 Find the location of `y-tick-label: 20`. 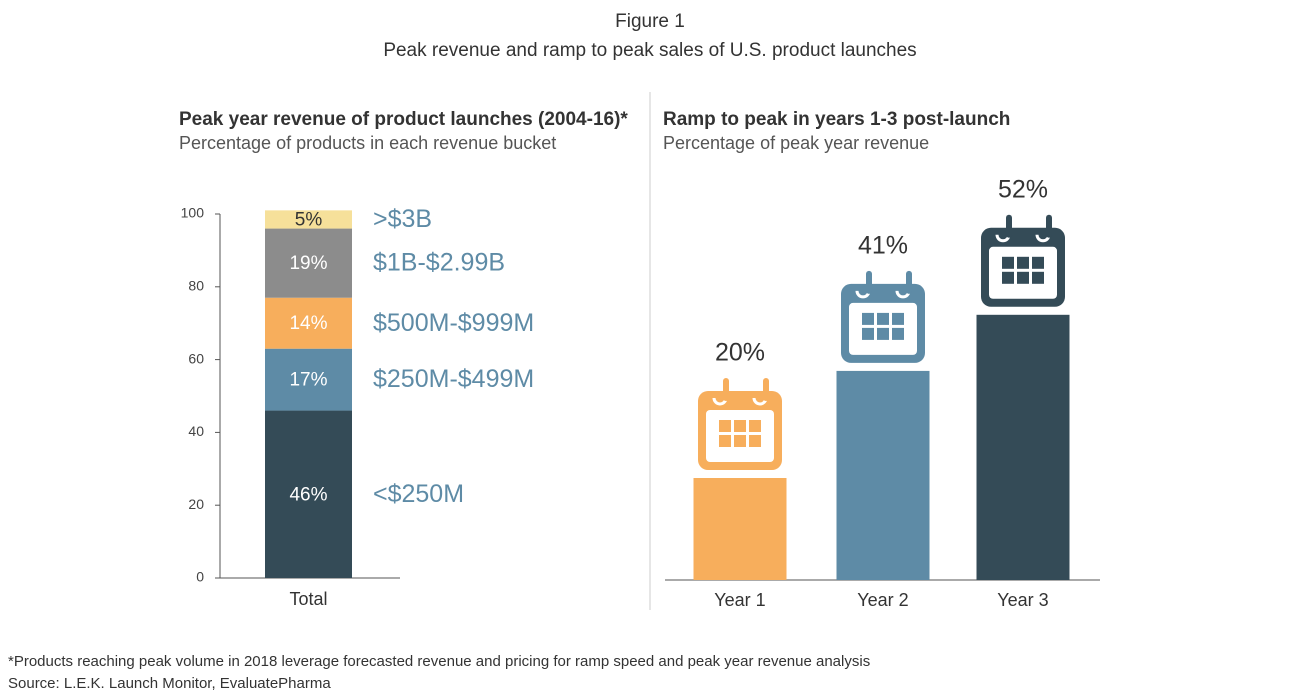

y-tick-label: 20 is located at coordinates (196, 504).